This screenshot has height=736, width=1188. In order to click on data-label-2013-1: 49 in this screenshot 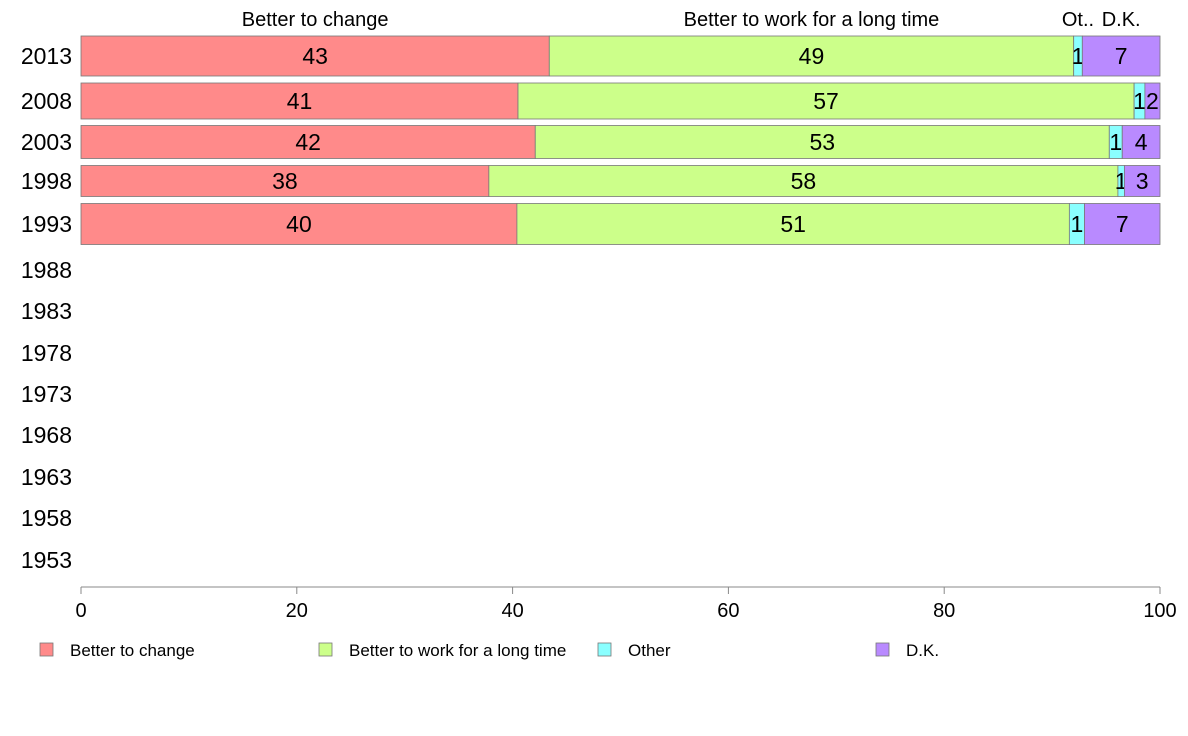, I will do `click(812, 56)`.